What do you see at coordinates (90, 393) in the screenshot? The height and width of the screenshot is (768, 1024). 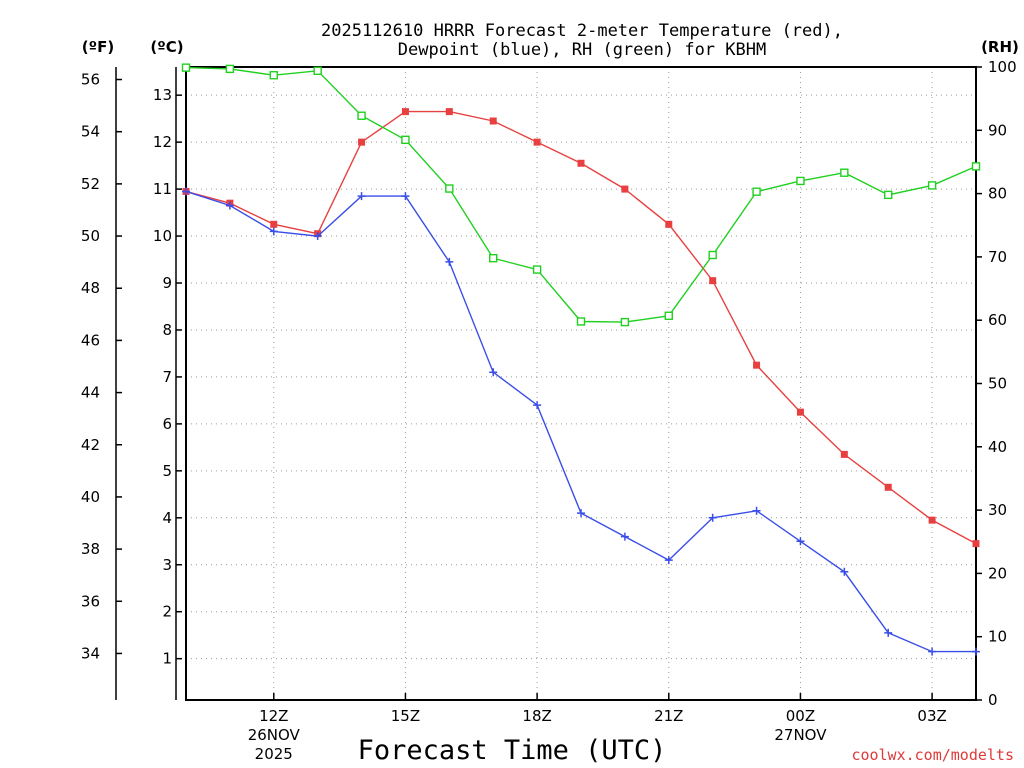 I see `fahrenheit-tick-label: 44` at bounding box center [90, 393].